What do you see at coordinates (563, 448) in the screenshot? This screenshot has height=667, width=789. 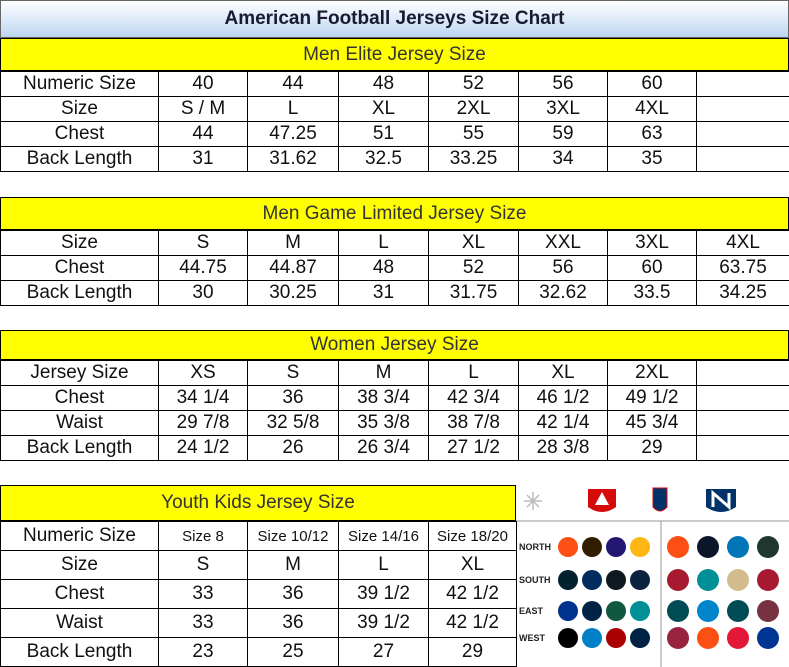 I see `table-cell: 28 3/8` at bounding box center [563, 448].